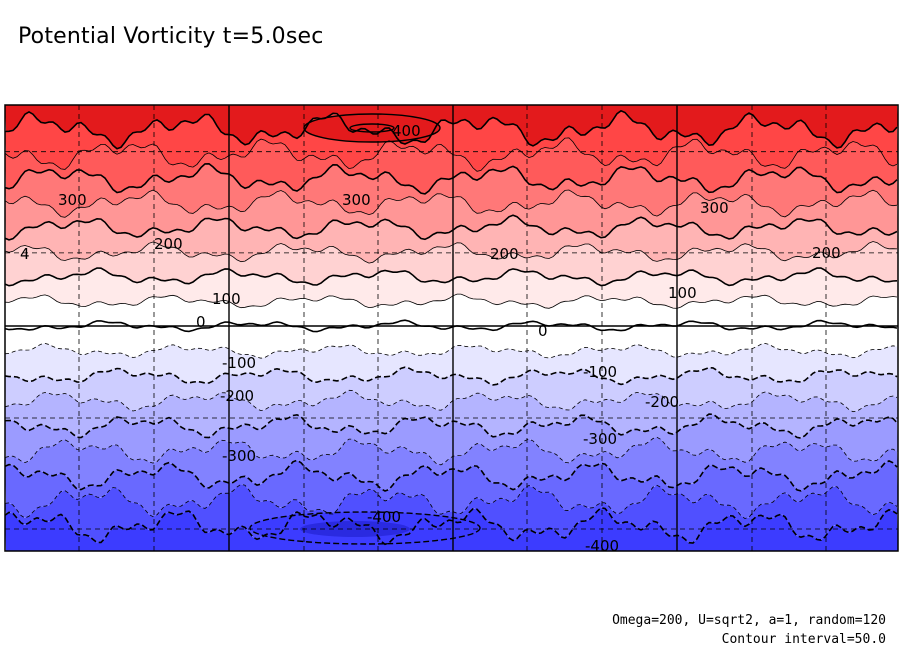 This screenshot has height=654, width=904. I want to click on contour-max-core, so click(372, 128).